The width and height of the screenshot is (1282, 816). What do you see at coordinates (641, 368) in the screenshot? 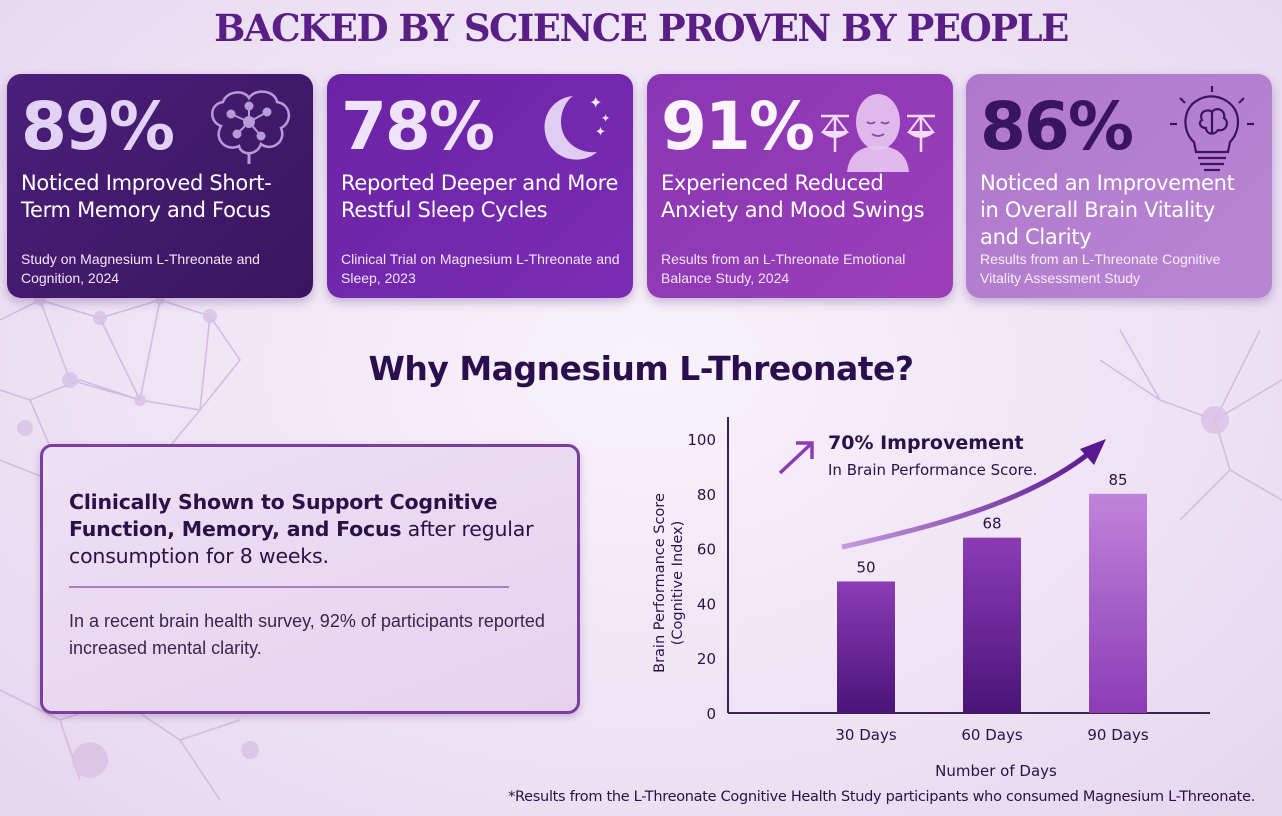
I see `section-title: Why Magnesium L-Threonate?` at bounding box center [641, 368].